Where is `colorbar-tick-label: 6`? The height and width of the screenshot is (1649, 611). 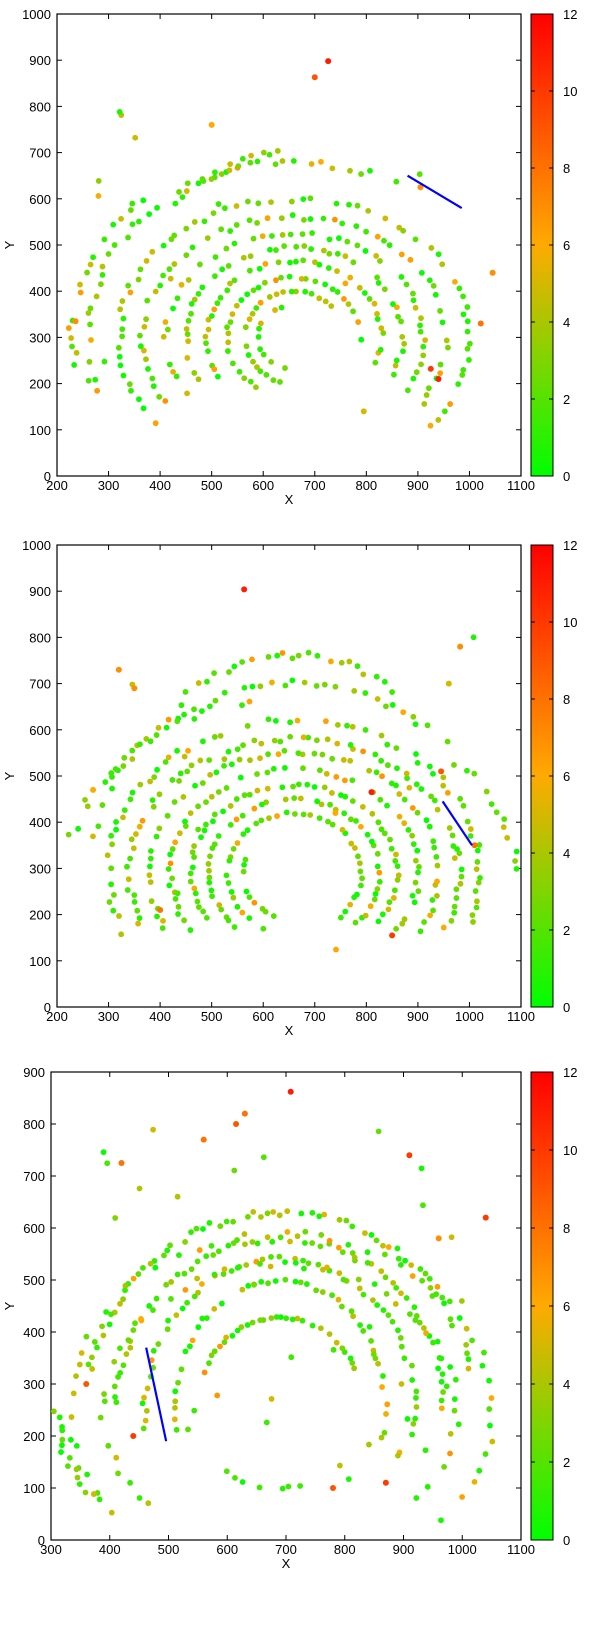
colorbar-tick-label: 6 is located at coordinates (566, 245).